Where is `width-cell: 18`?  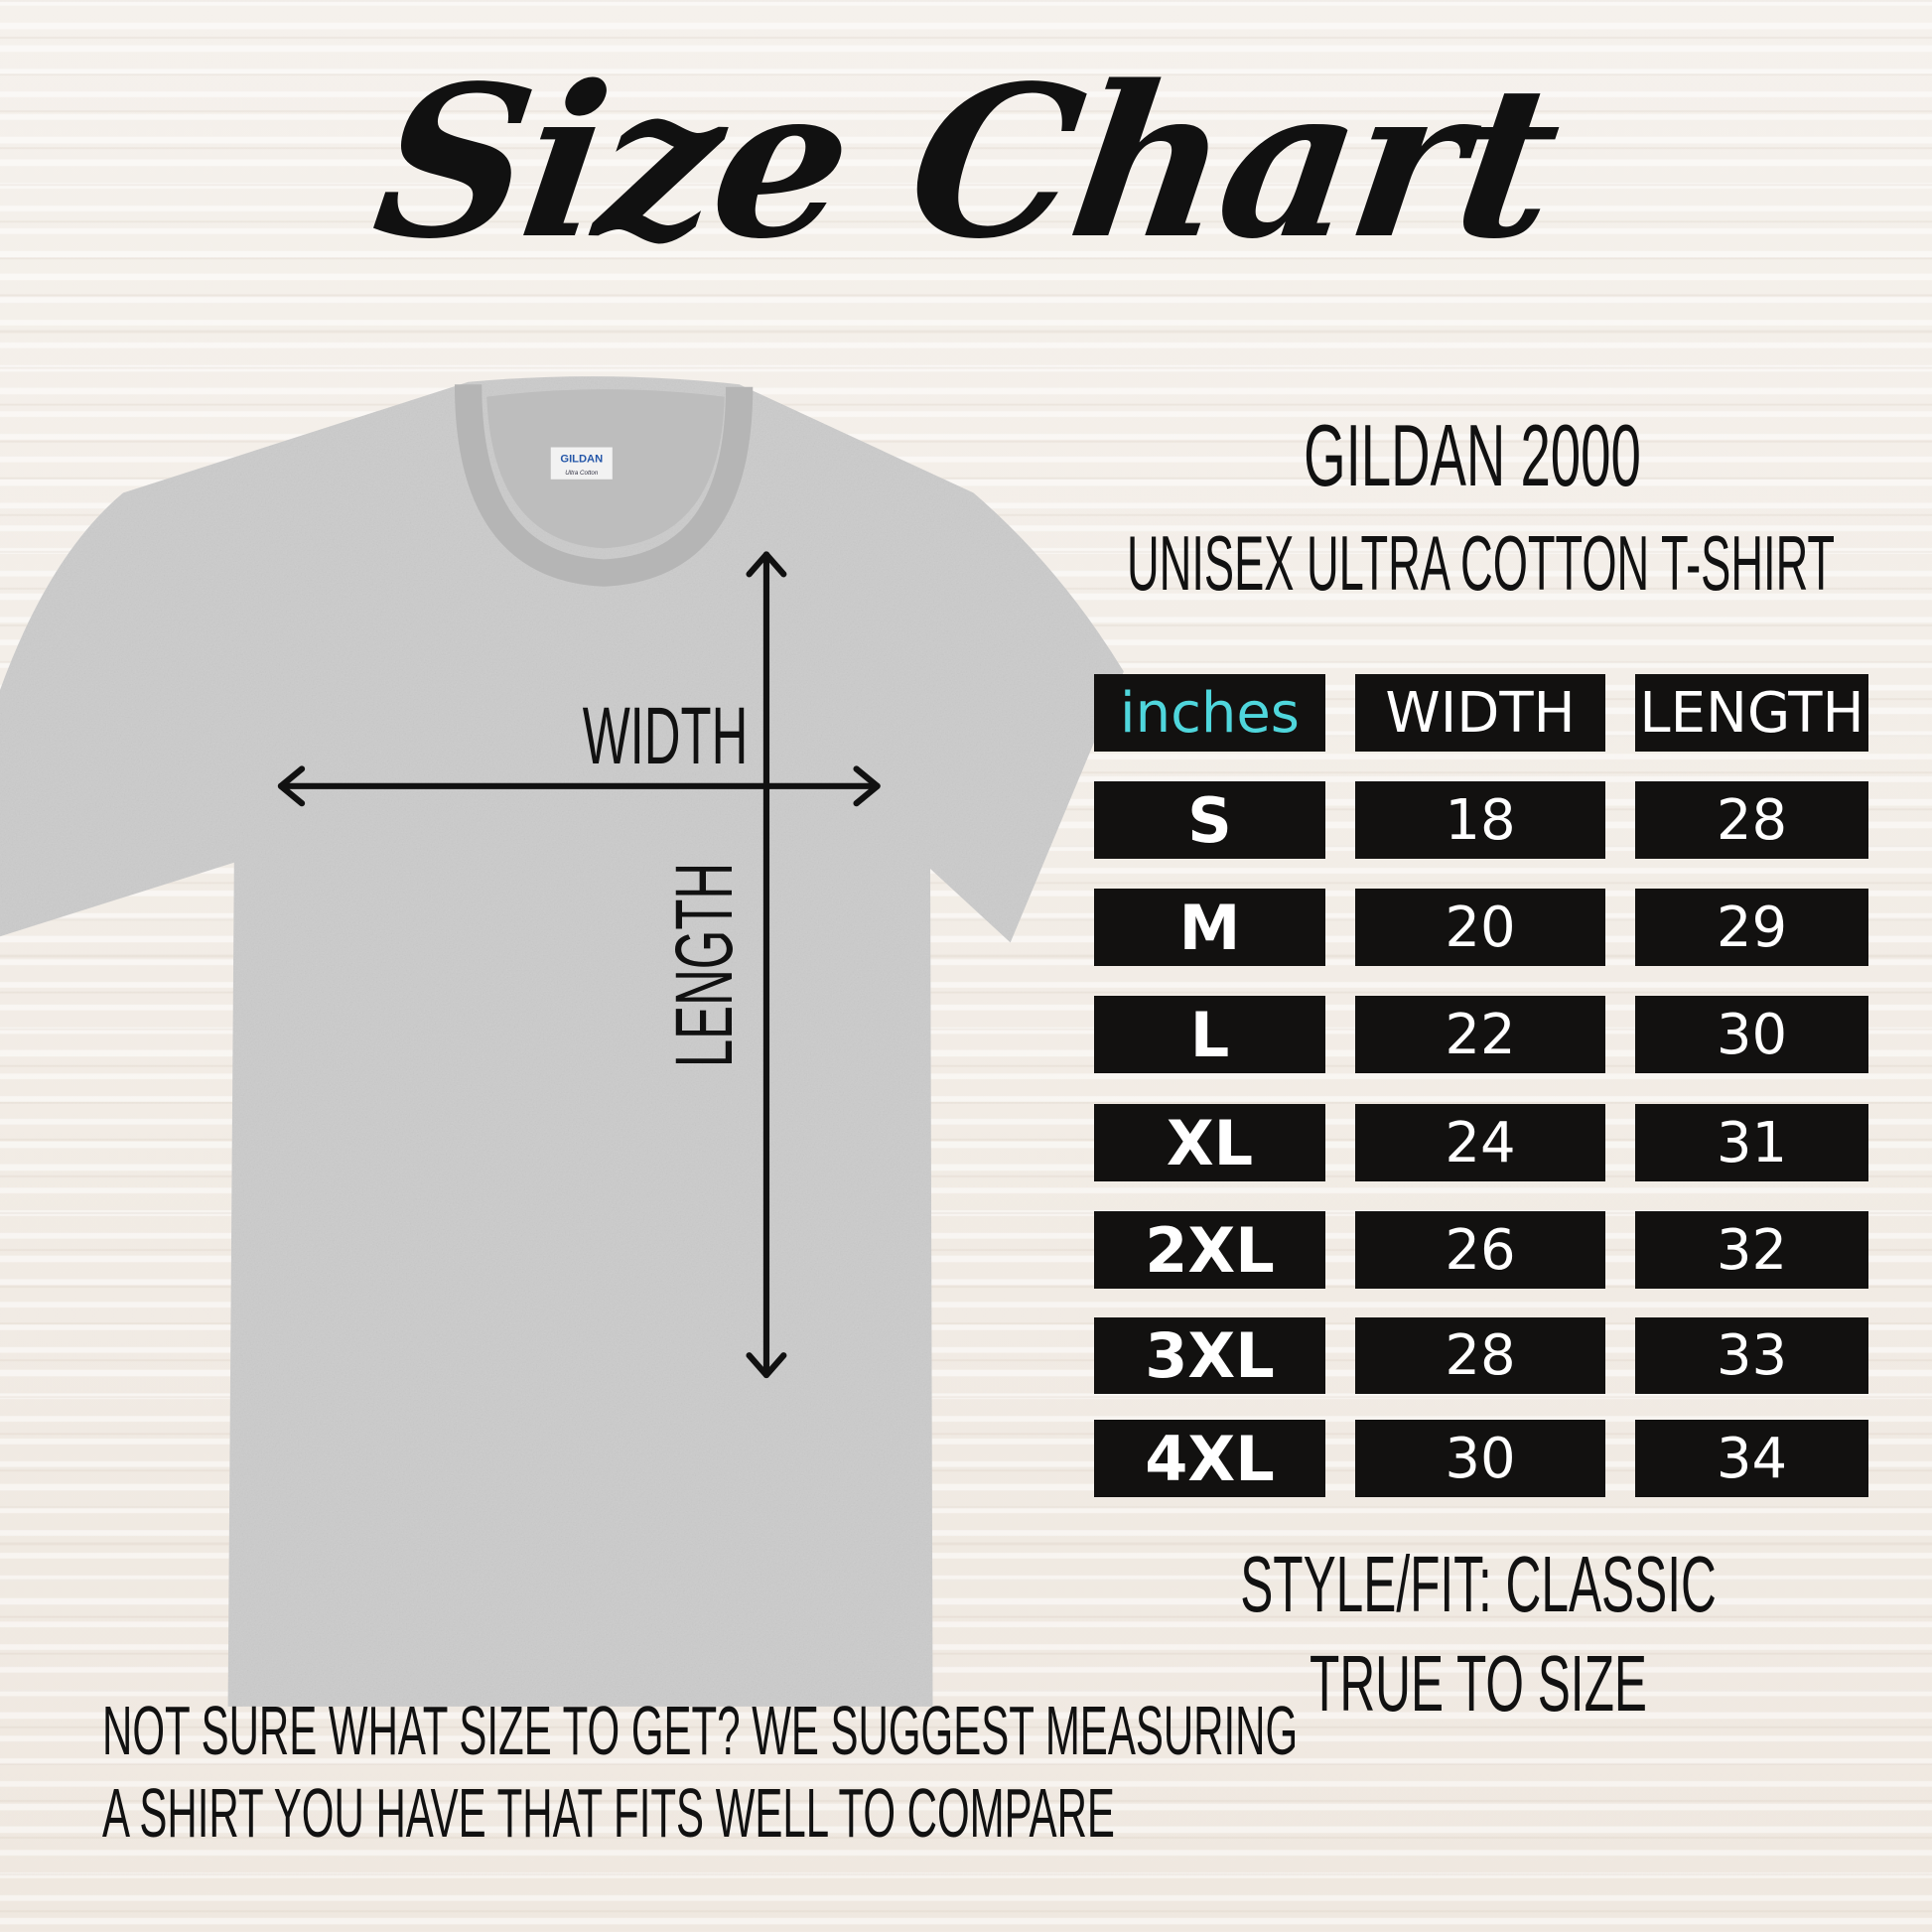
width-cell: 18 is located at coordinates (1480, 820).